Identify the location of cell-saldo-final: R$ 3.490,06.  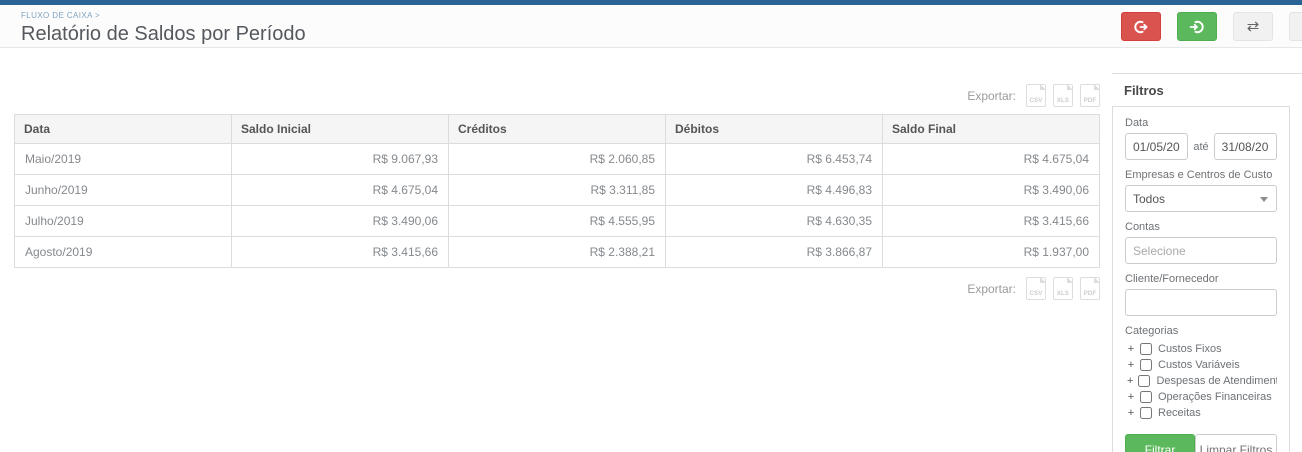
(991, 190).